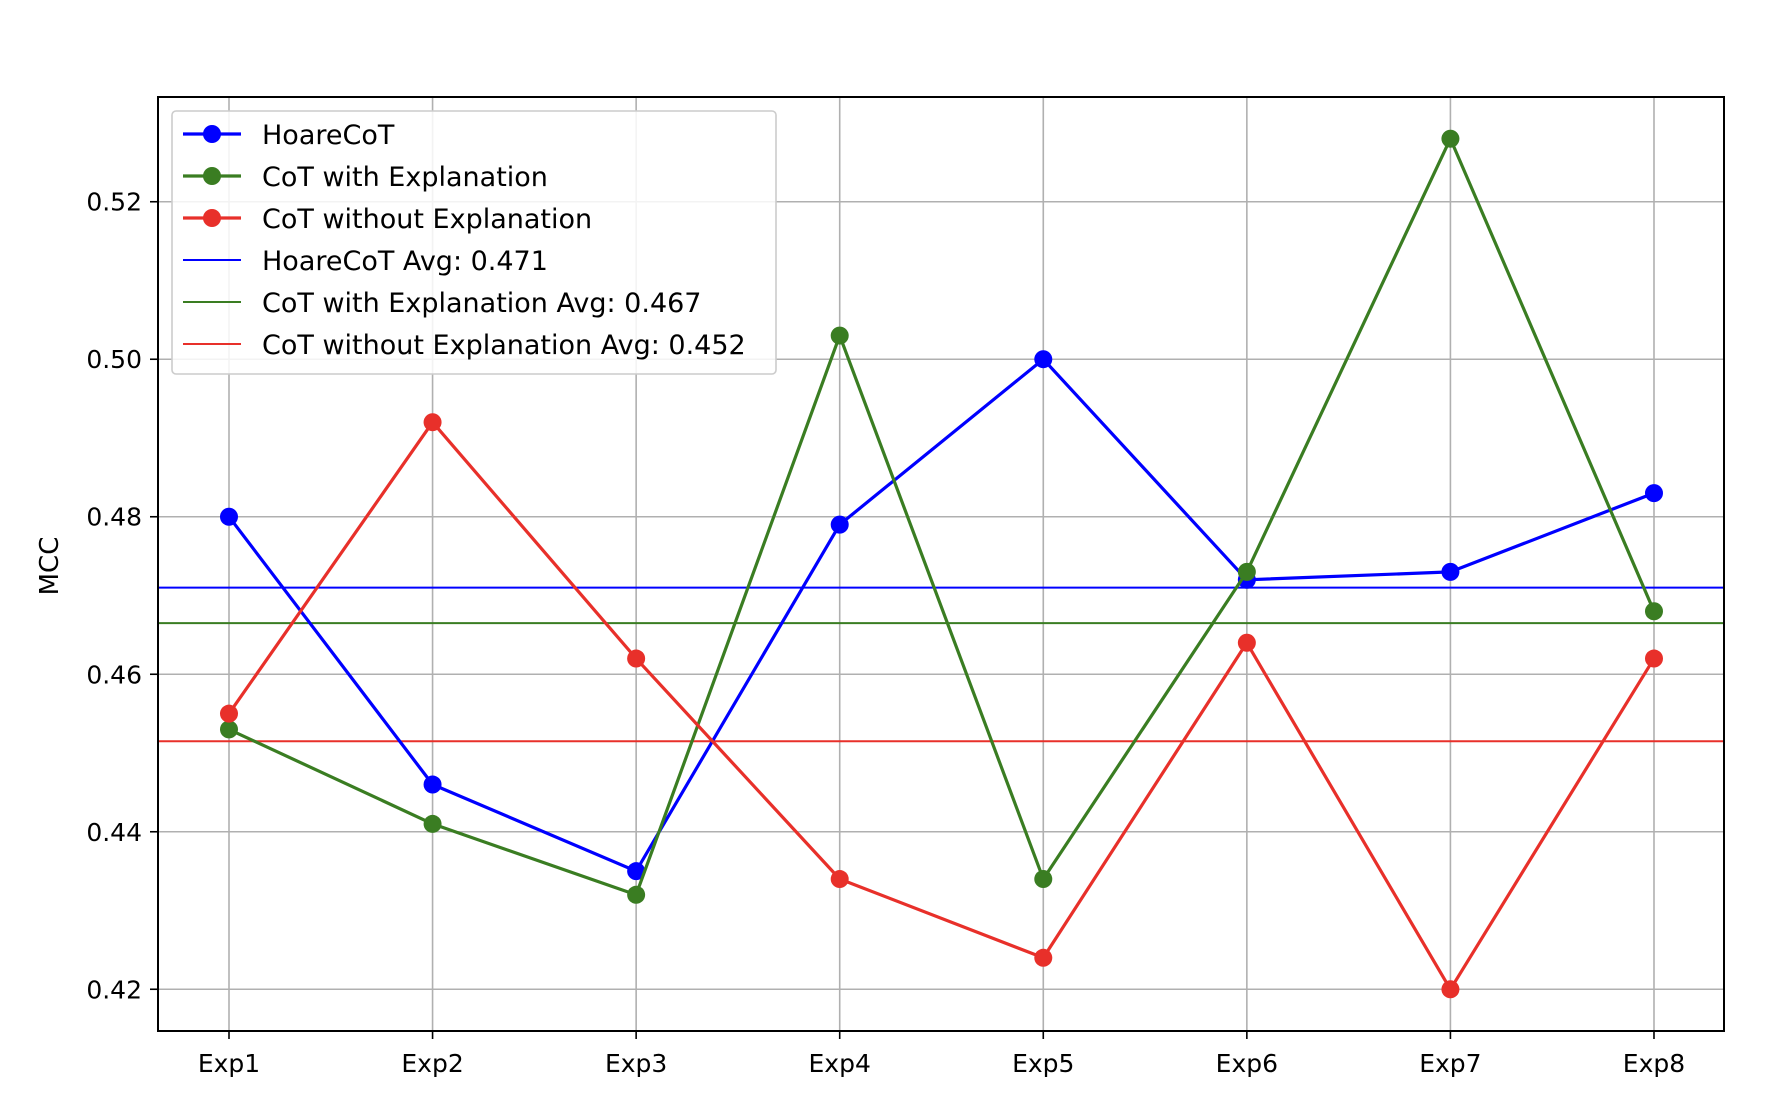 Image resolution: width=1772 pixels, height=1104 pixels. I want to click on x-tick-label: Exp1, so click(229, 1063).